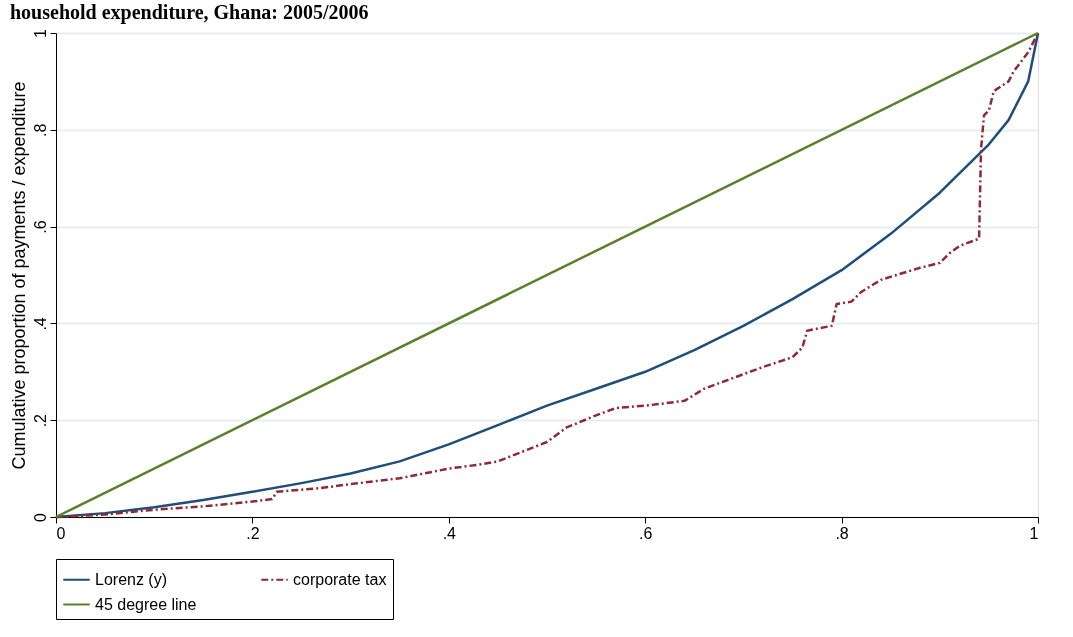 Image resolution: width=1073 pixels, height=637 pixels. What do you see at coordinates (449, 533) in the screenshot?
I see `x-tick-label: .4` at bounding box center [449, 533].